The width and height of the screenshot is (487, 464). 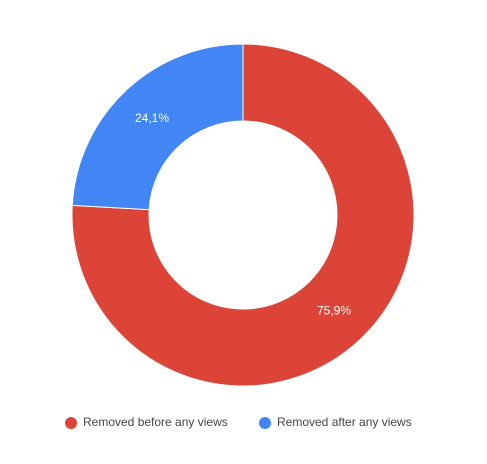 I want to click on data-label: 24,1%, so click(x=152, y=118).